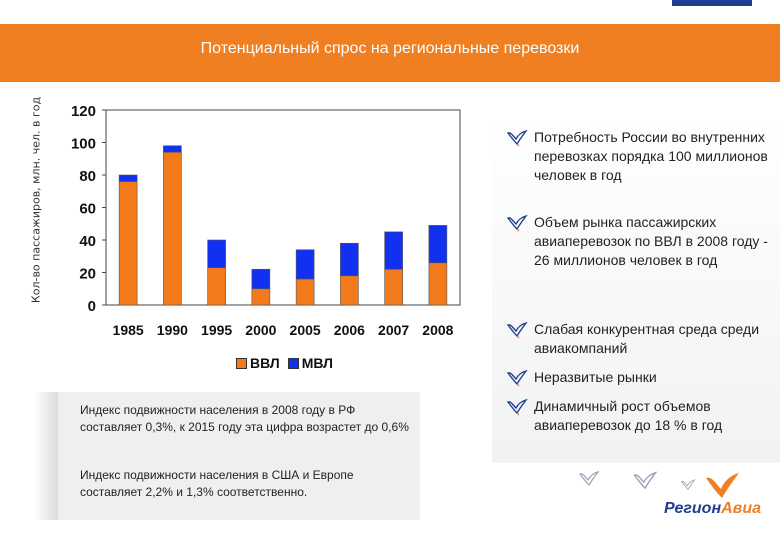  What do you see at coordinates (241, 363) in the screenshot?
I see `legend-swatch-vvl` at bounding box center [241, 363].